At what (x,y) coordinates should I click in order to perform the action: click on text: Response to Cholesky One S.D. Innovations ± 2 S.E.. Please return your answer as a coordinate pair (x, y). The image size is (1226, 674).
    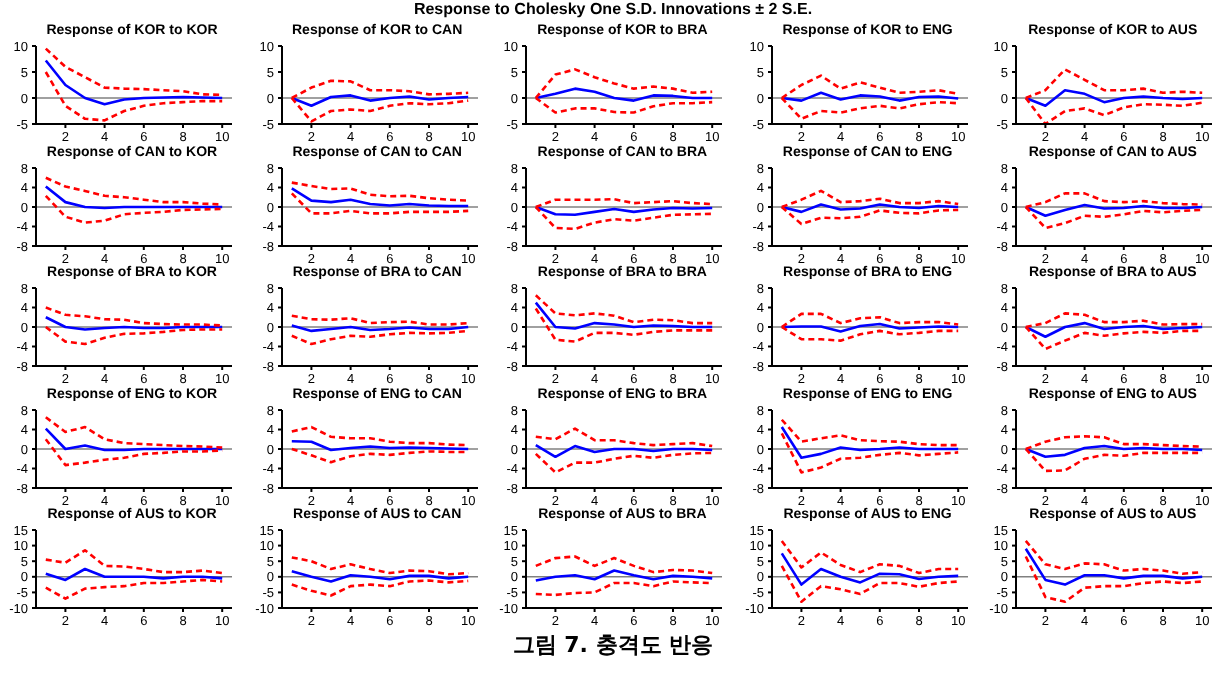
    Looking at the image, I should click on (613, 10).